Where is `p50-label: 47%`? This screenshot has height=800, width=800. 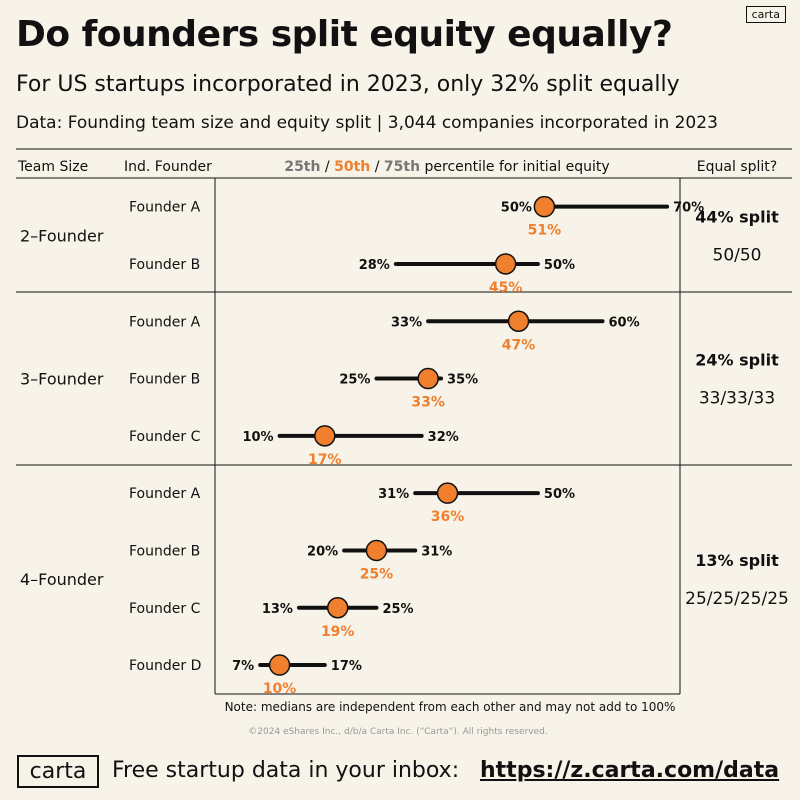 p50-label: 47% is located at coordinates (519, 345).